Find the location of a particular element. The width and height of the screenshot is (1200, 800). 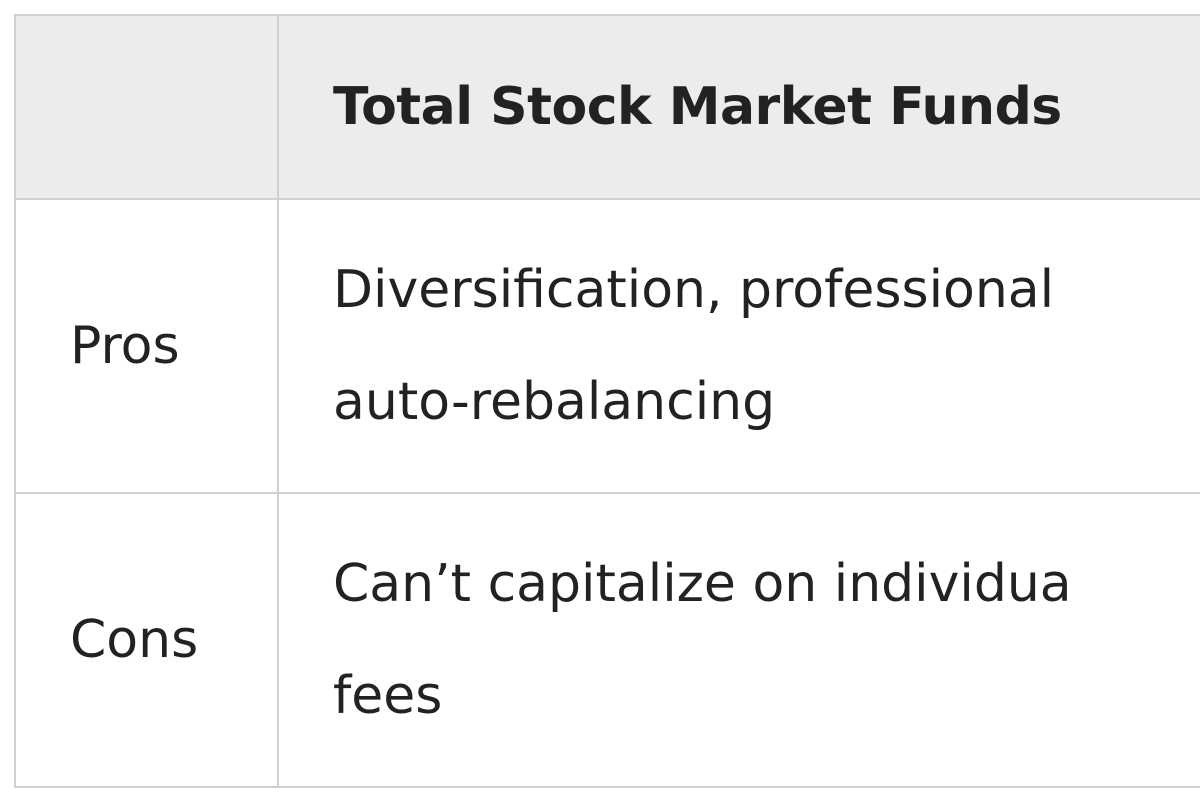

column-header-label: Total Stock Market Funds is located at coordinates (697, 107).